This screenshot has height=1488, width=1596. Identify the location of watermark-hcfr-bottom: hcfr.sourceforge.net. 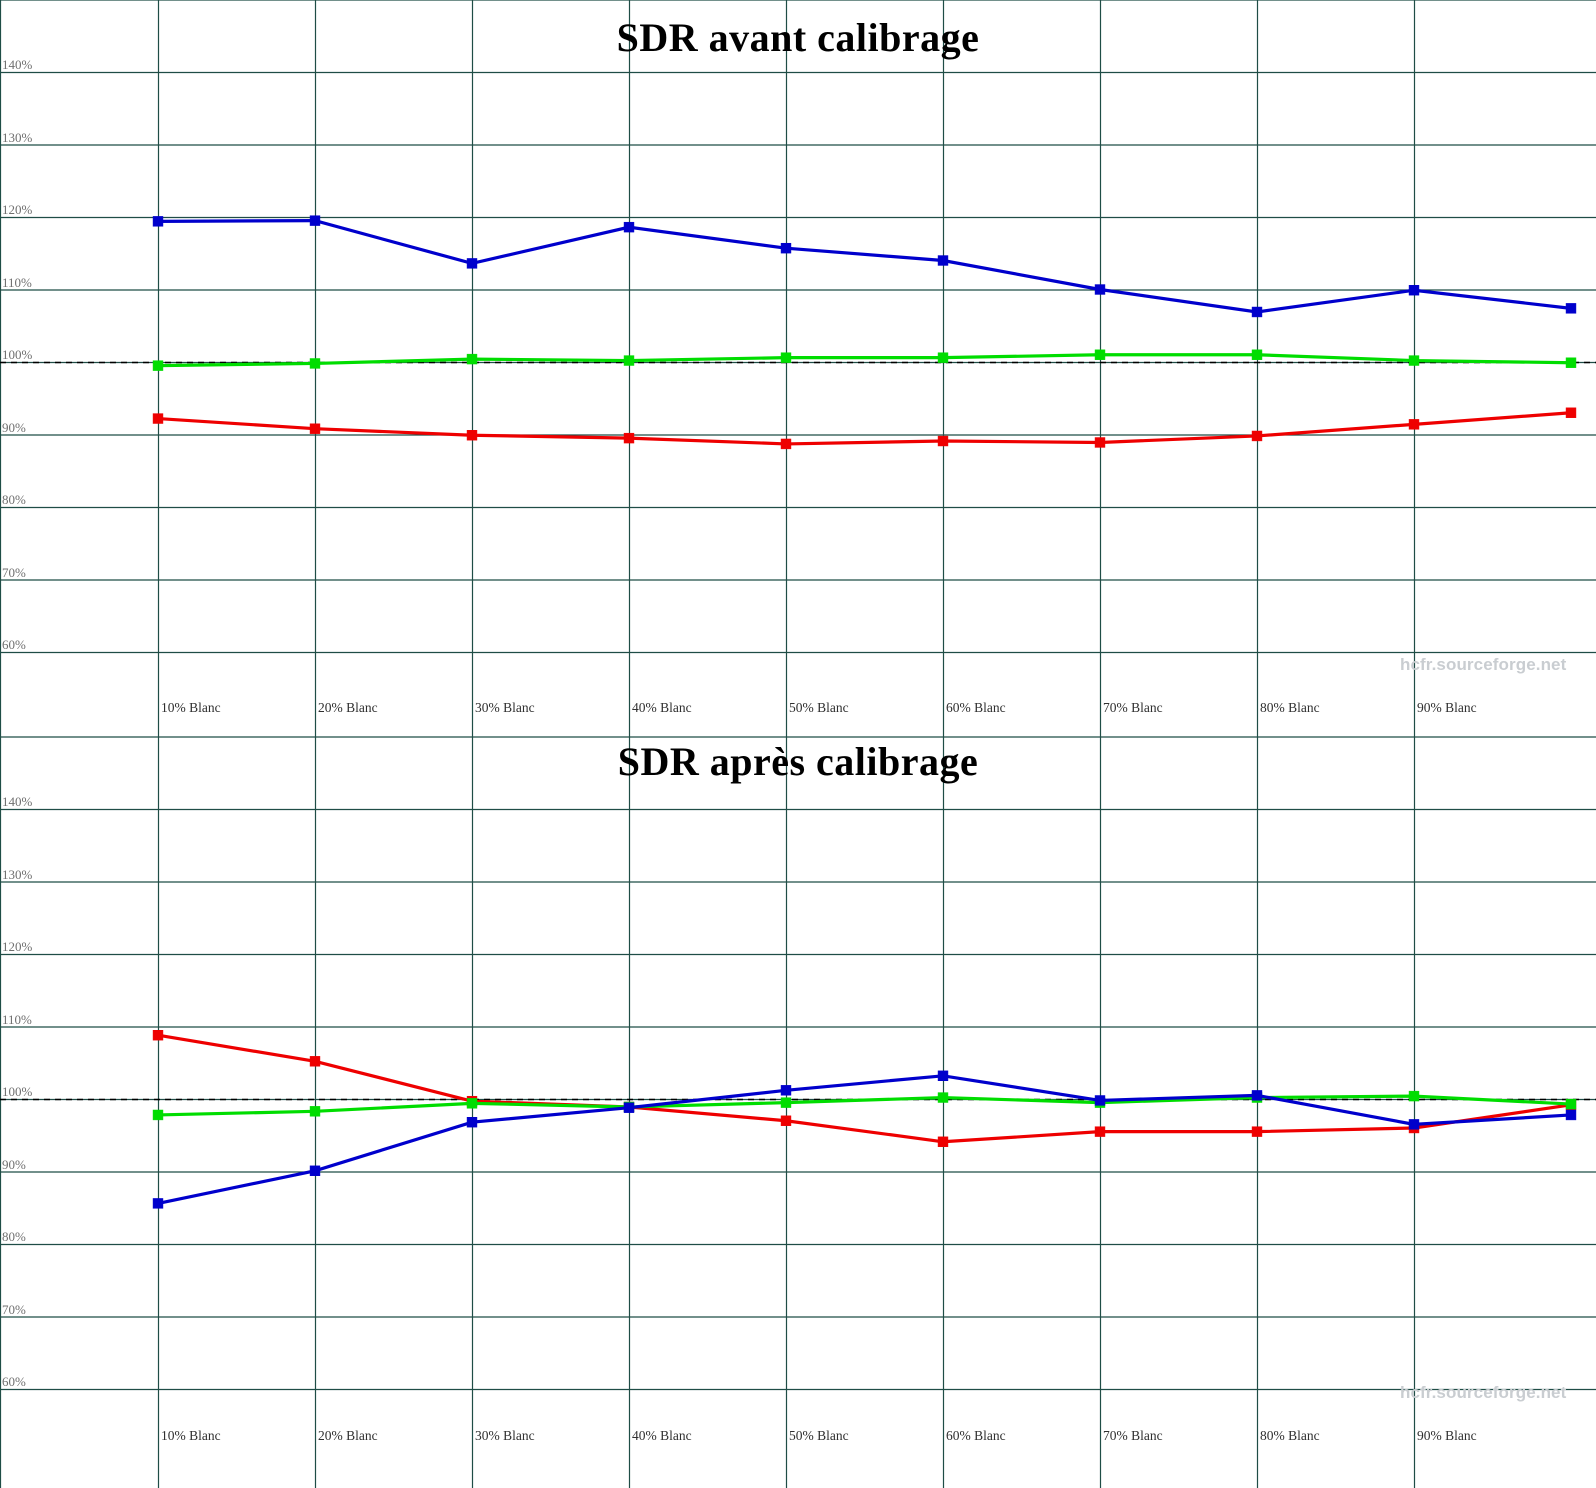
(1483, 1392).